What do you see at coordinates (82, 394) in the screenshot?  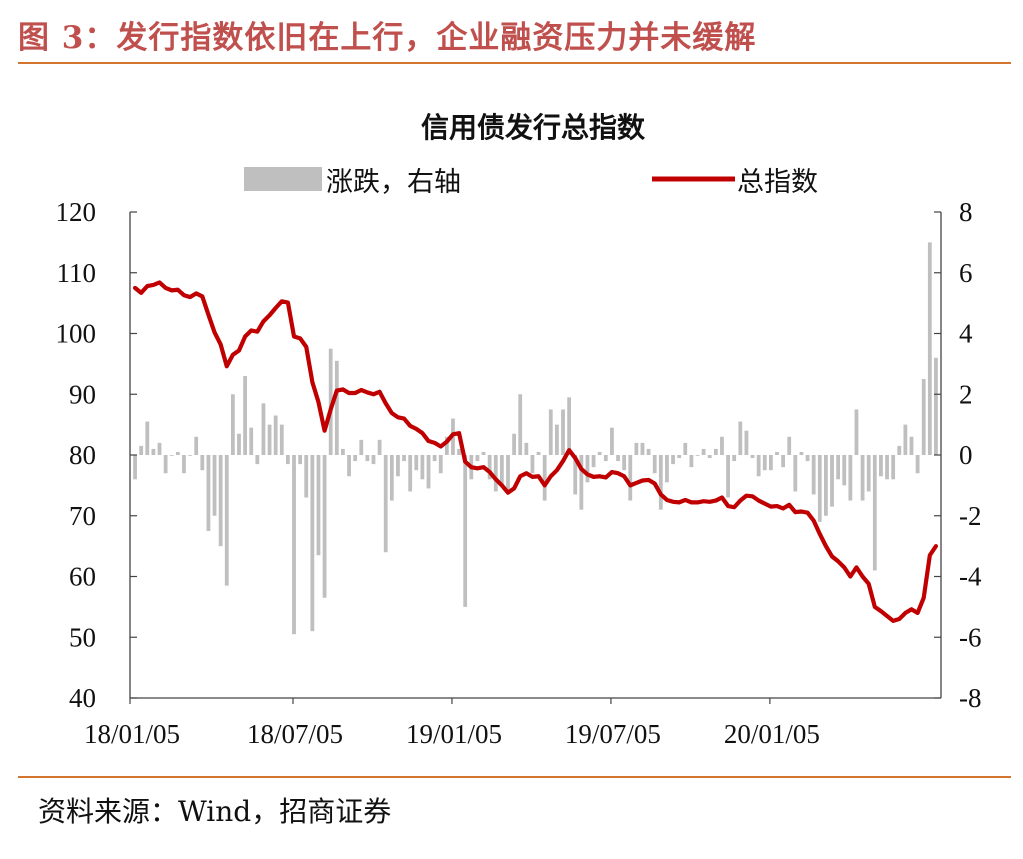 I see `left-tick-label: 90` at bounding box center [82, 394].